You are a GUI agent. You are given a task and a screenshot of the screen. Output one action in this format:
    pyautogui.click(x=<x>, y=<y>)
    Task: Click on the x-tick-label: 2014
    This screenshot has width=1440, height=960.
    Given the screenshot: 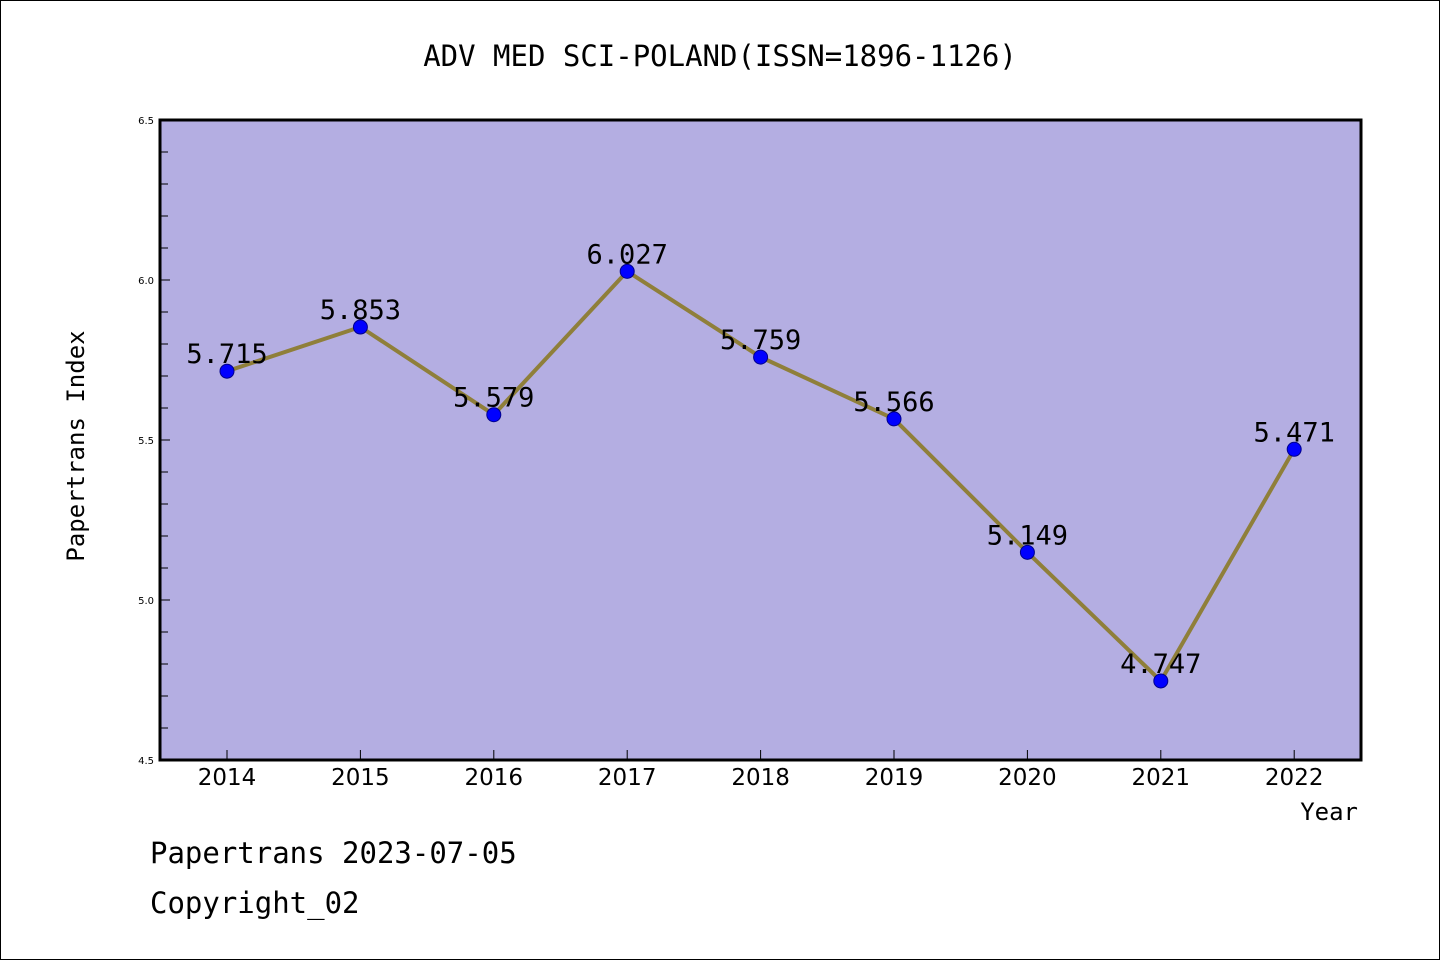 What is the action you would take?
    pyautogui.click(x=227, y=778)
    